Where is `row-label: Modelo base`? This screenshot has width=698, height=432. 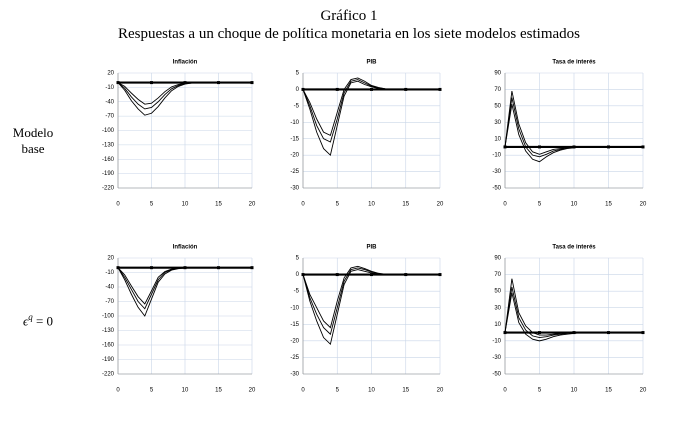 row-label: Modelo base is located at coordinates (33, 140).